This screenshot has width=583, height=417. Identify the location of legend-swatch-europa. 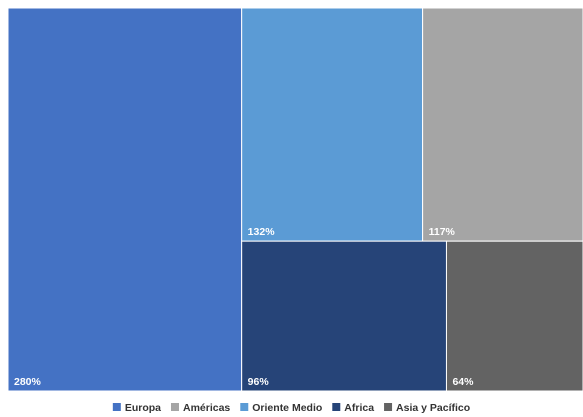
(116, 407).